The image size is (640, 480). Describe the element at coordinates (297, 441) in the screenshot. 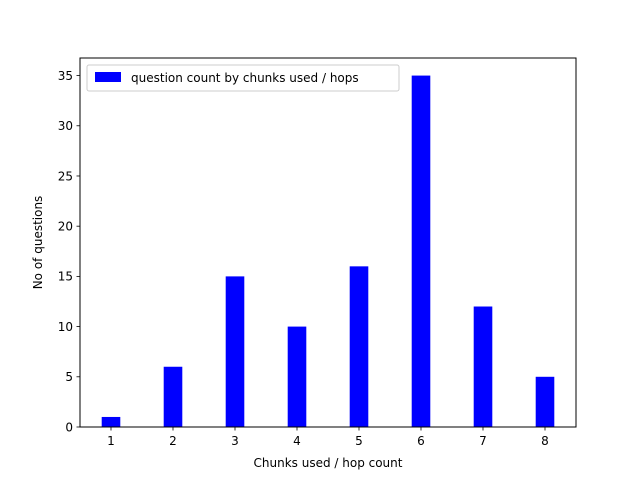

I see `x-tick-label-4: 4` at that location.